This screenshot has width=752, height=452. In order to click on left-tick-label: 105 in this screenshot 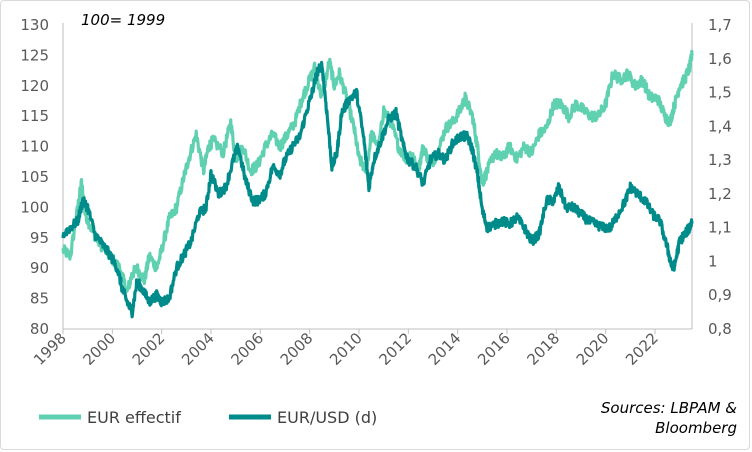, I will do `click(34, 177)`.